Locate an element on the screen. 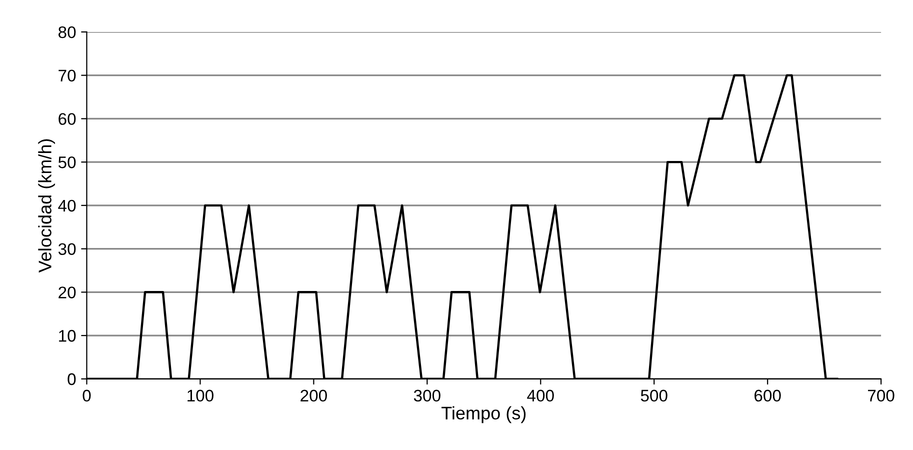  x-tick-label: 300 is located at coordinates (427, 396).